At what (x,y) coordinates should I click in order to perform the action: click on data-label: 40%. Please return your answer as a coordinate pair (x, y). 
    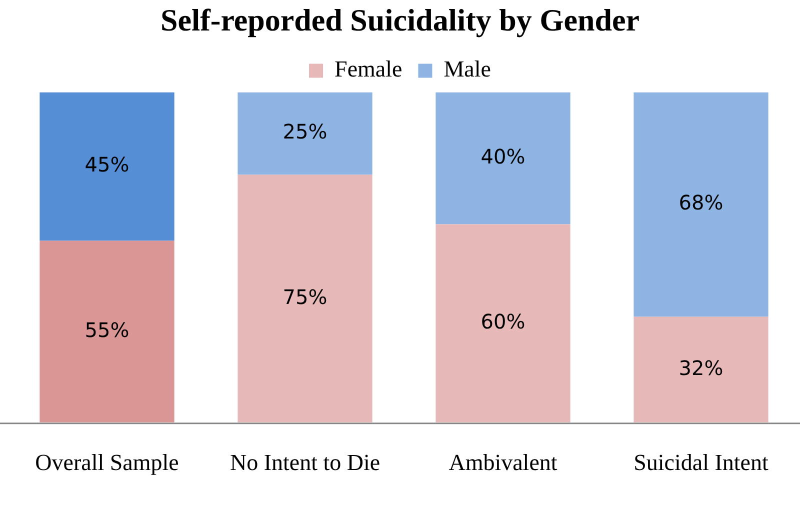
    Looking at the image, I should click on (503, 156).